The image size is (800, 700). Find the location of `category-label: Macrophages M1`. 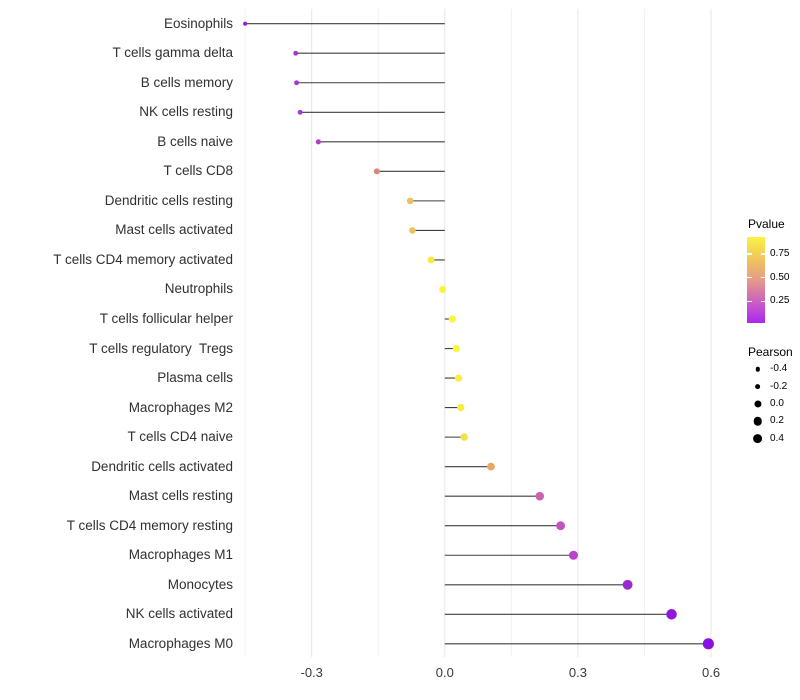

category-label: Macrophages M1 is located at coordinates (180, 555).